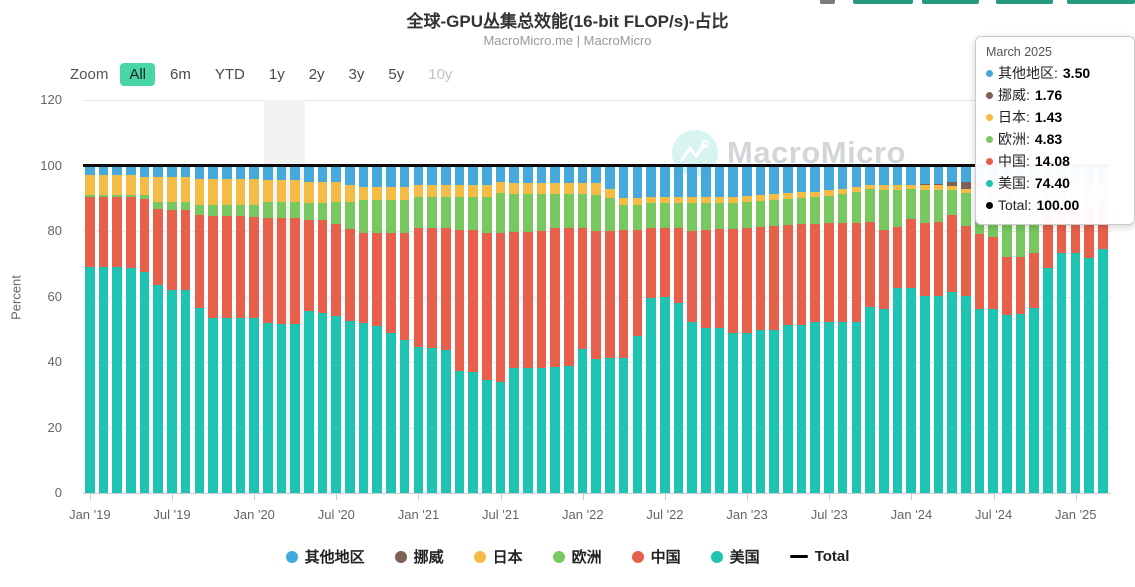  Describe the element at coordinates (498, 556) in the screenshot. I see `legend-item-日本: 日本` at that location.